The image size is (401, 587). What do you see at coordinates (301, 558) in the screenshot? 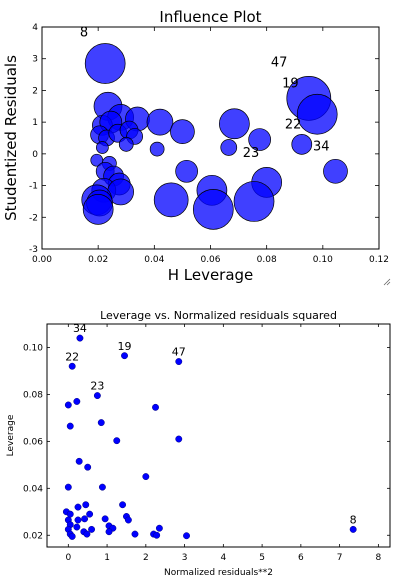
I see `x-tick-label: 6` at bounding box center [301, 558].